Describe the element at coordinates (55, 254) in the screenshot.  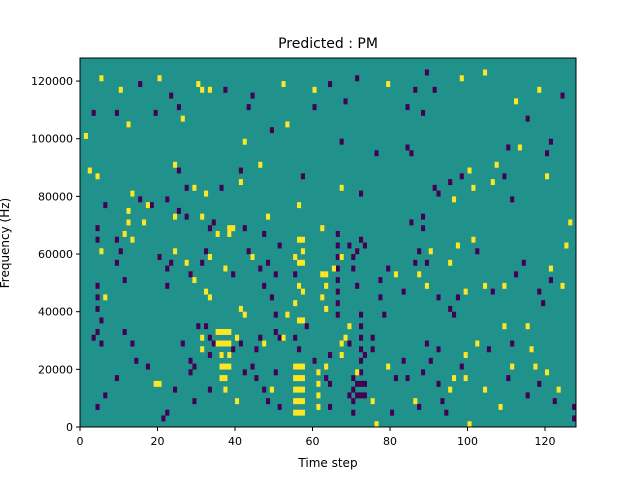
I see `y-tick-label: 60000` at that location.